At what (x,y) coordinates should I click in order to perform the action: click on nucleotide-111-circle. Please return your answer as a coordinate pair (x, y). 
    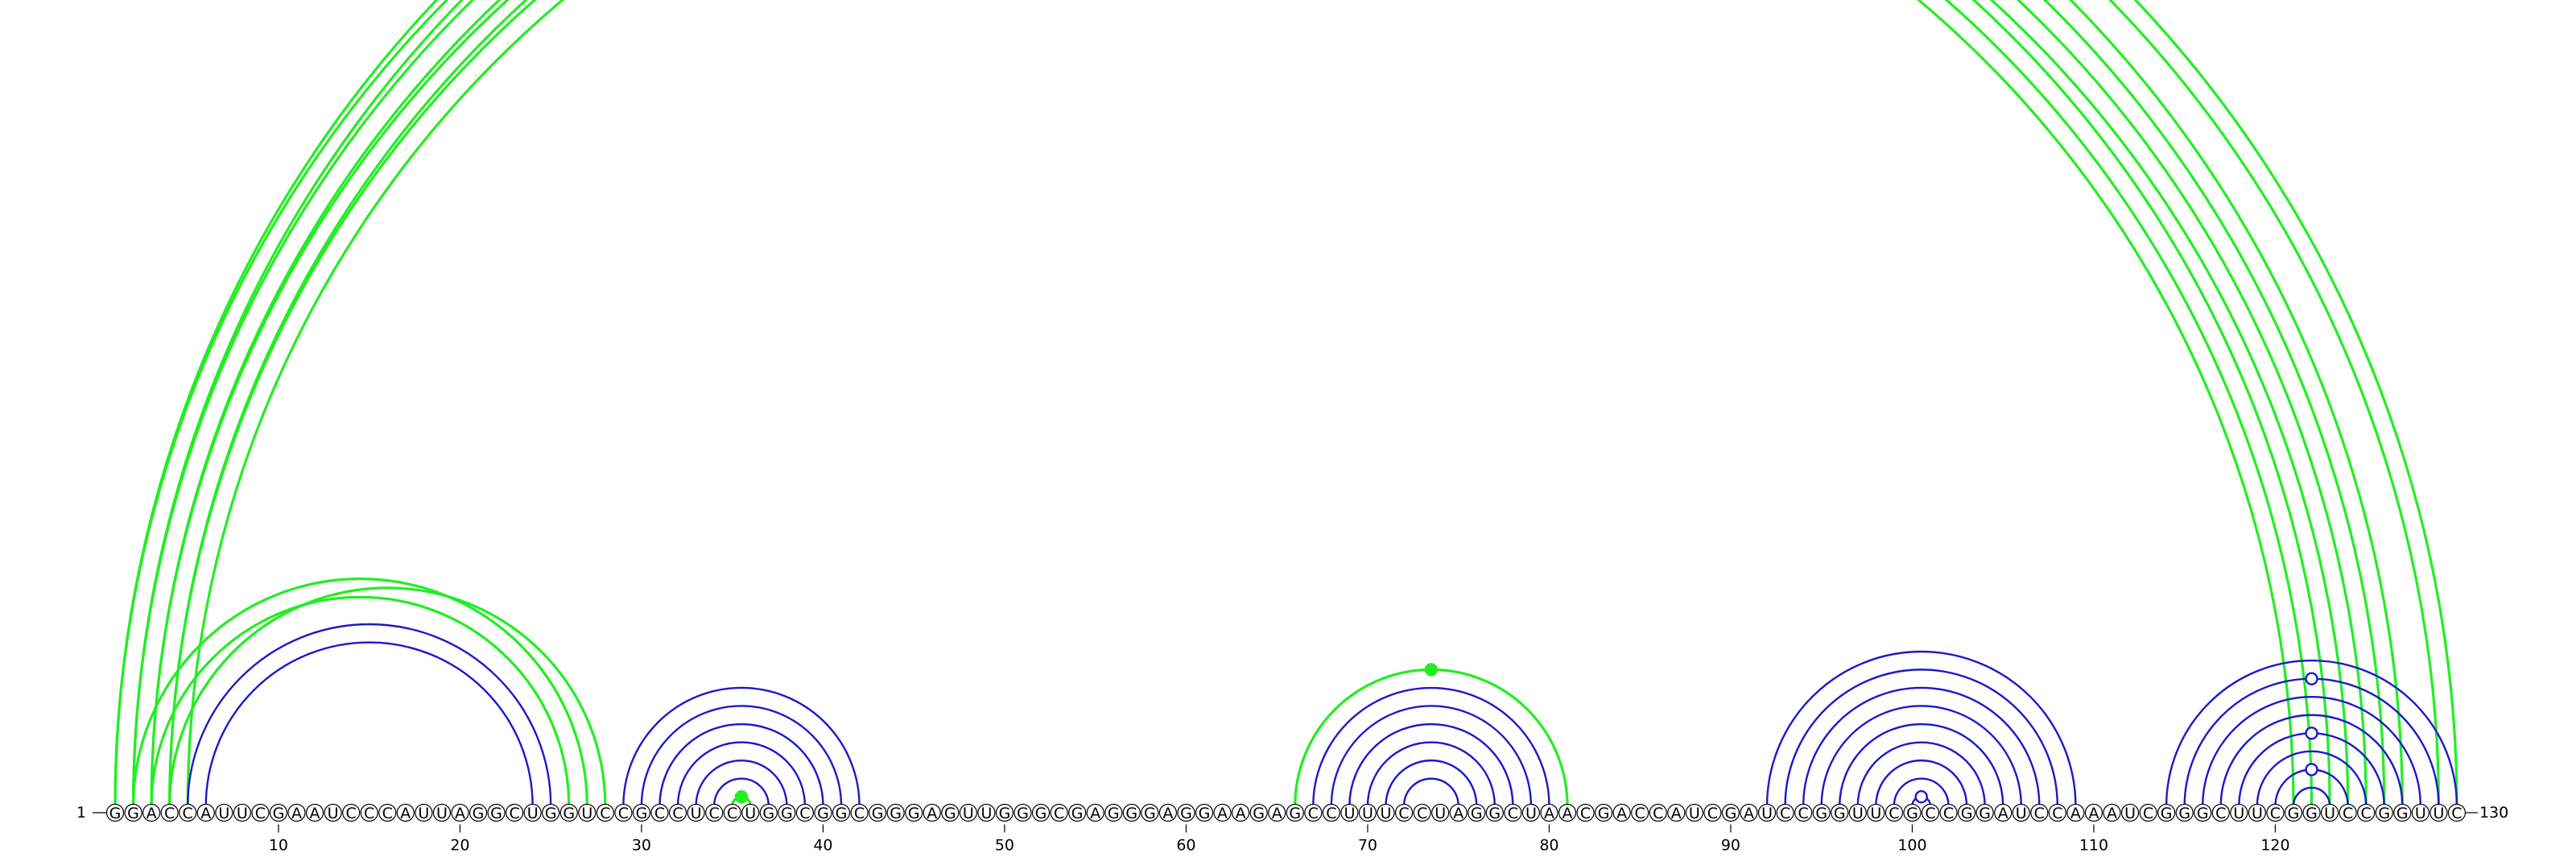
    Looking at the image, I should click on (2112, 812).